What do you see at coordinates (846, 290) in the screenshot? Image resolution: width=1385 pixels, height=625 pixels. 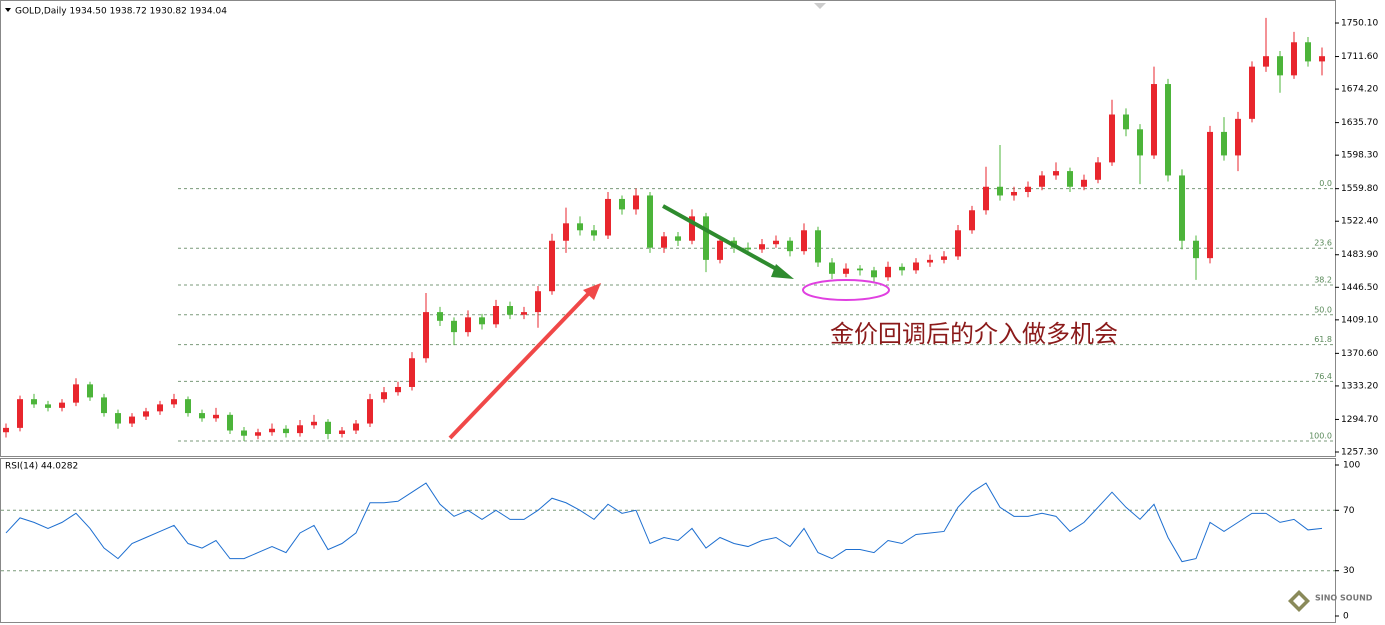 I see `highlight-ellipse` at bounding box center [846, 290].